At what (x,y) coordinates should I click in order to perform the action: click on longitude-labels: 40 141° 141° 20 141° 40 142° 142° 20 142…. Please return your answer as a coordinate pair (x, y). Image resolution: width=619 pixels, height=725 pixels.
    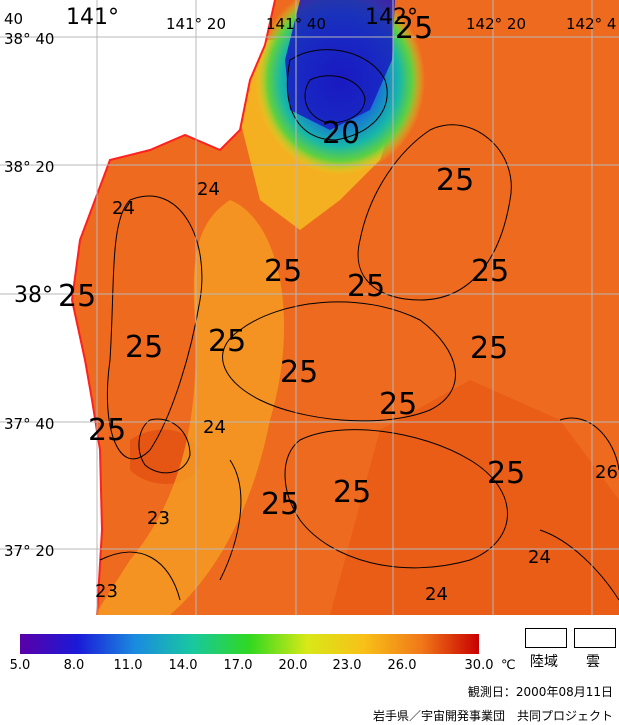
    Looking at the image, I should click on (310, 19).